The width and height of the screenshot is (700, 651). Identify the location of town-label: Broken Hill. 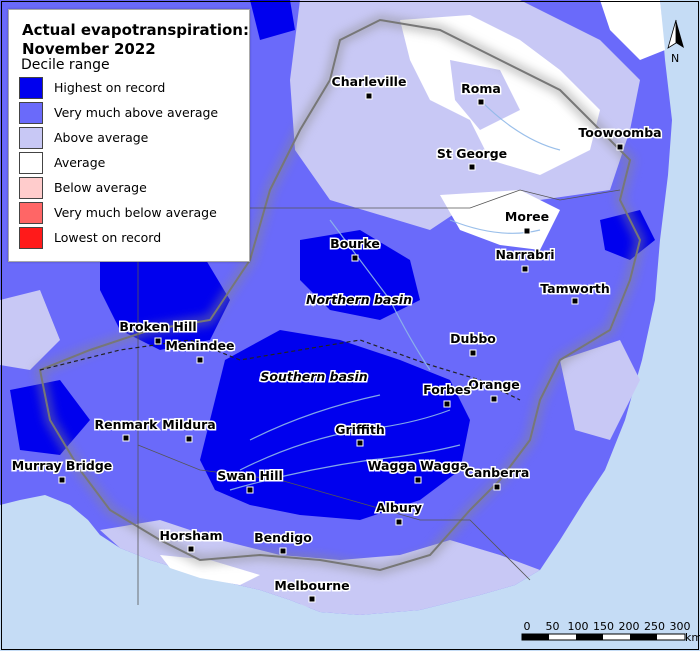
(157, 326).